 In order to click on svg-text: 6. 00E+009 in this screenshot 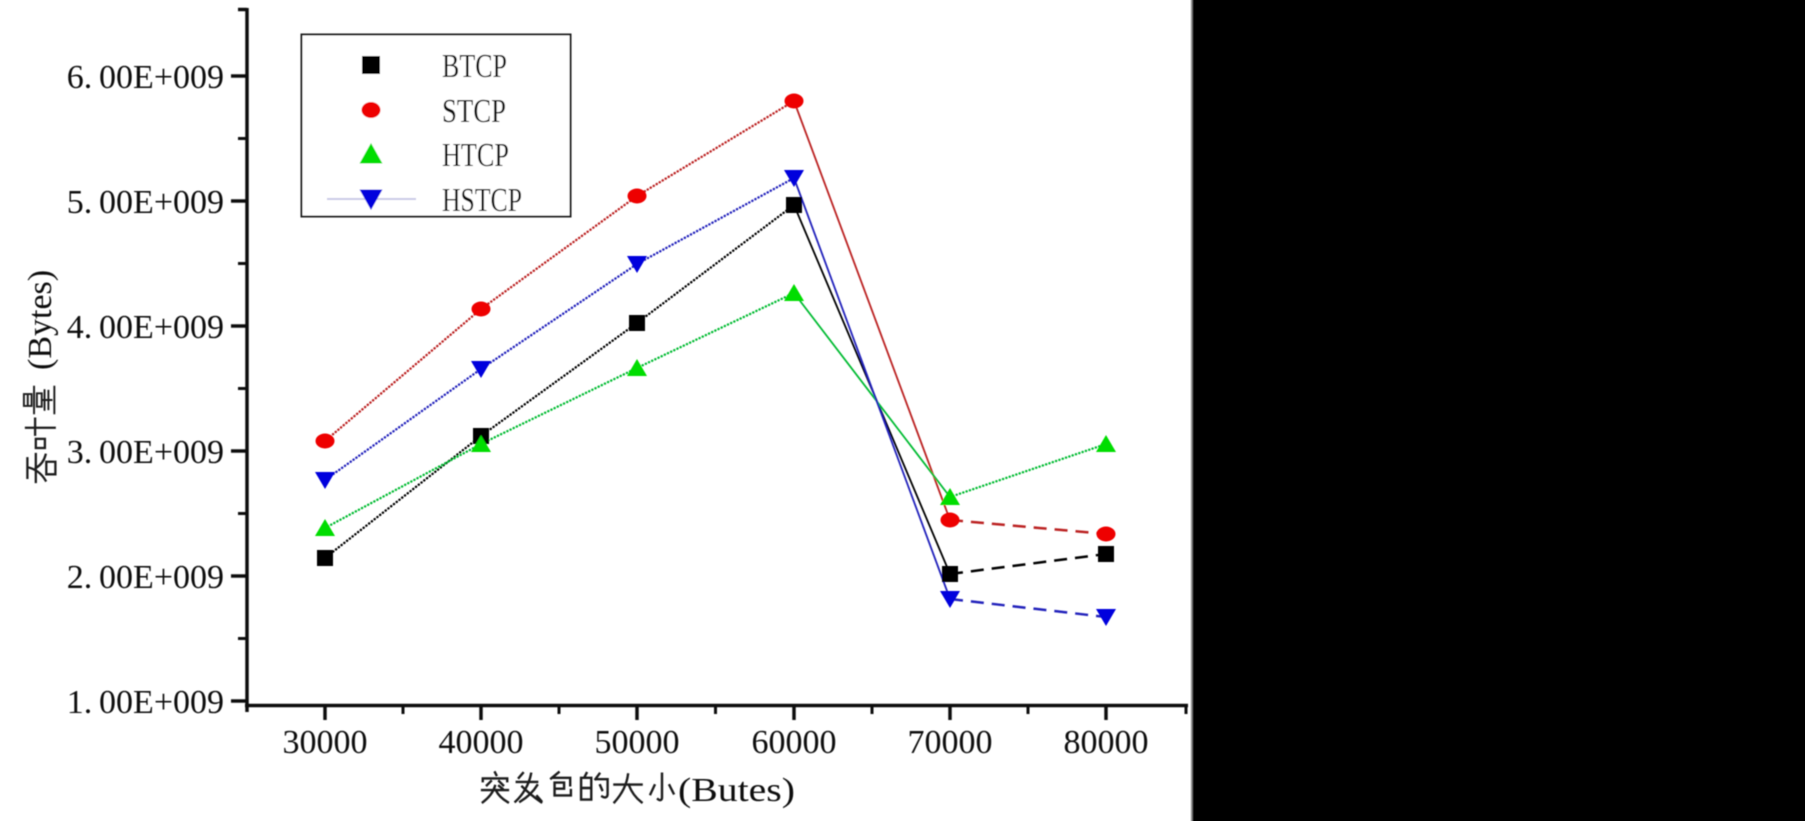, I will do `click(145, 77)`.